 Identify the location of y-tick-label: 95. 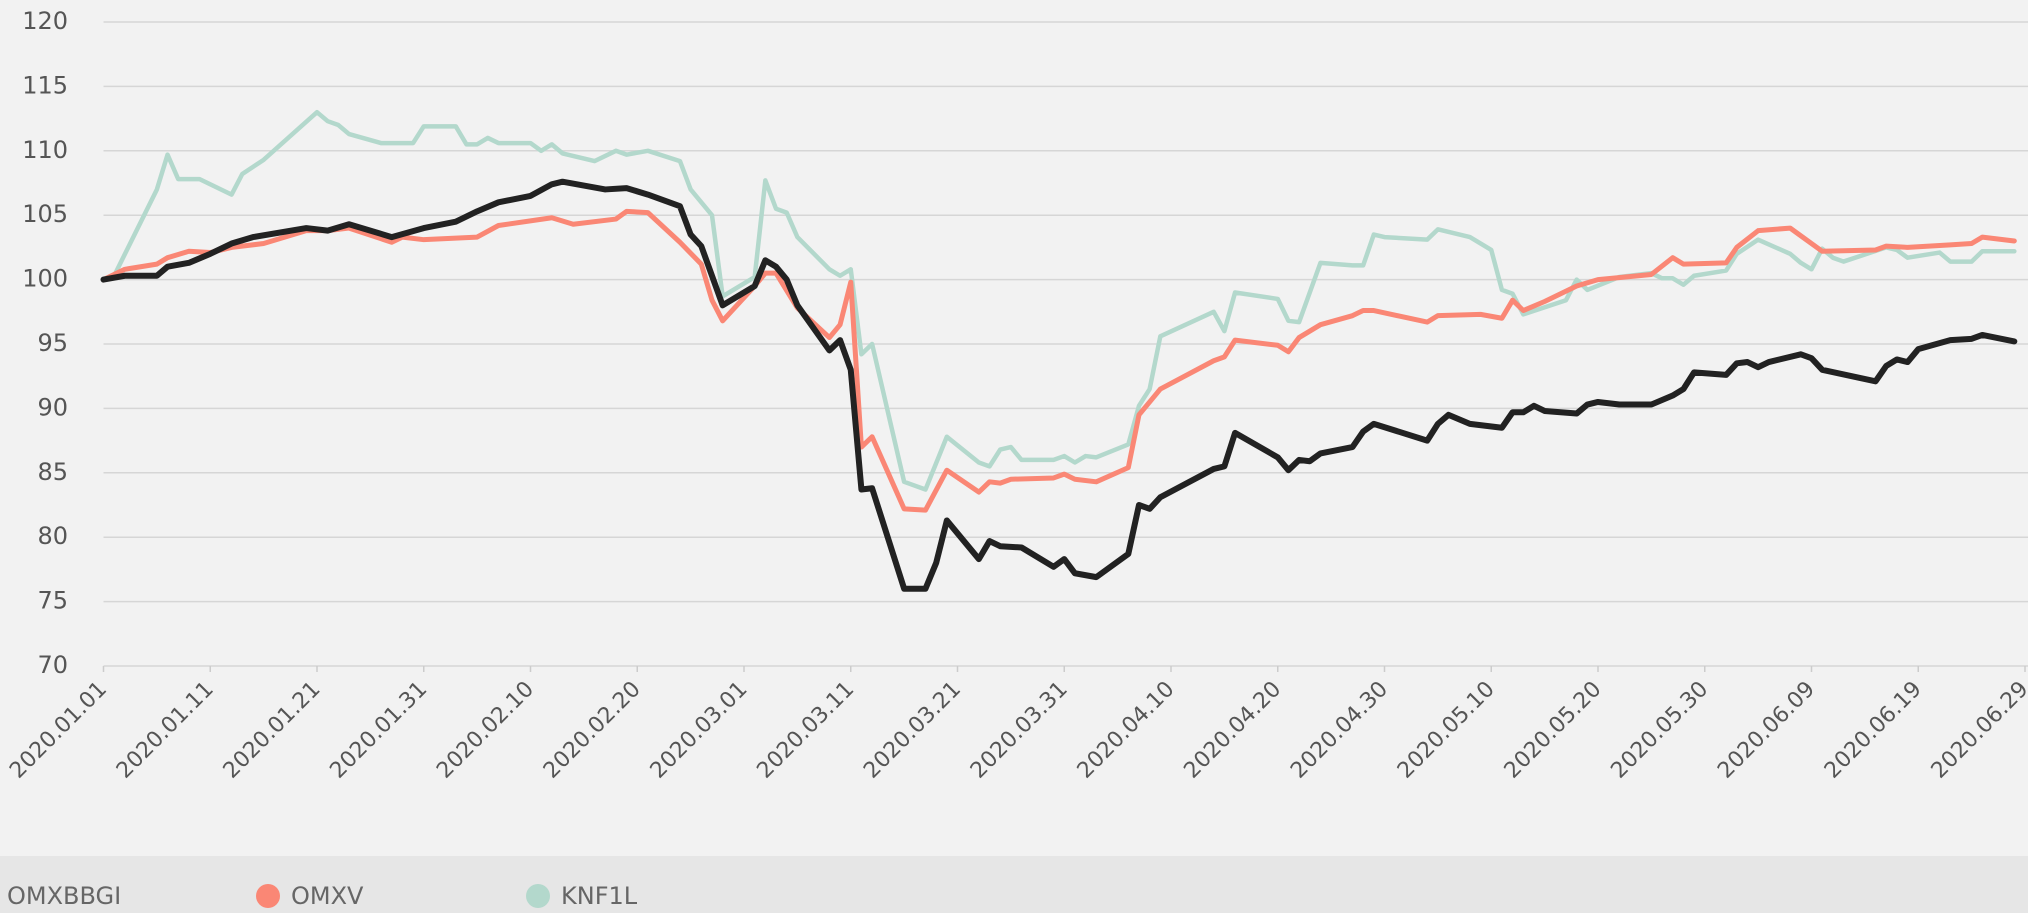
(52, 343).